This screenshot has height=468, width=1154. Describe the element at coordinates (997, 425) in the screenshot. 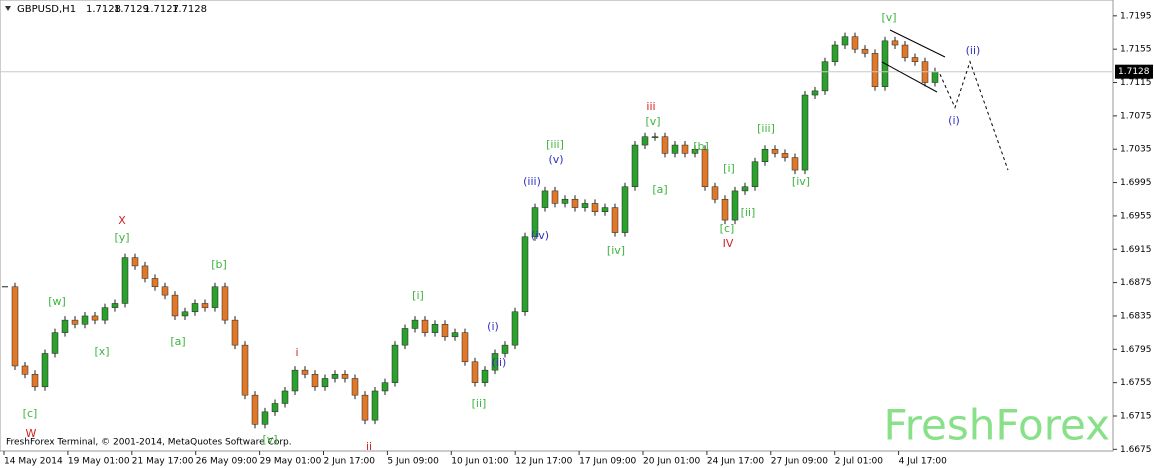

I see `watermark: FreshForex` at that location.